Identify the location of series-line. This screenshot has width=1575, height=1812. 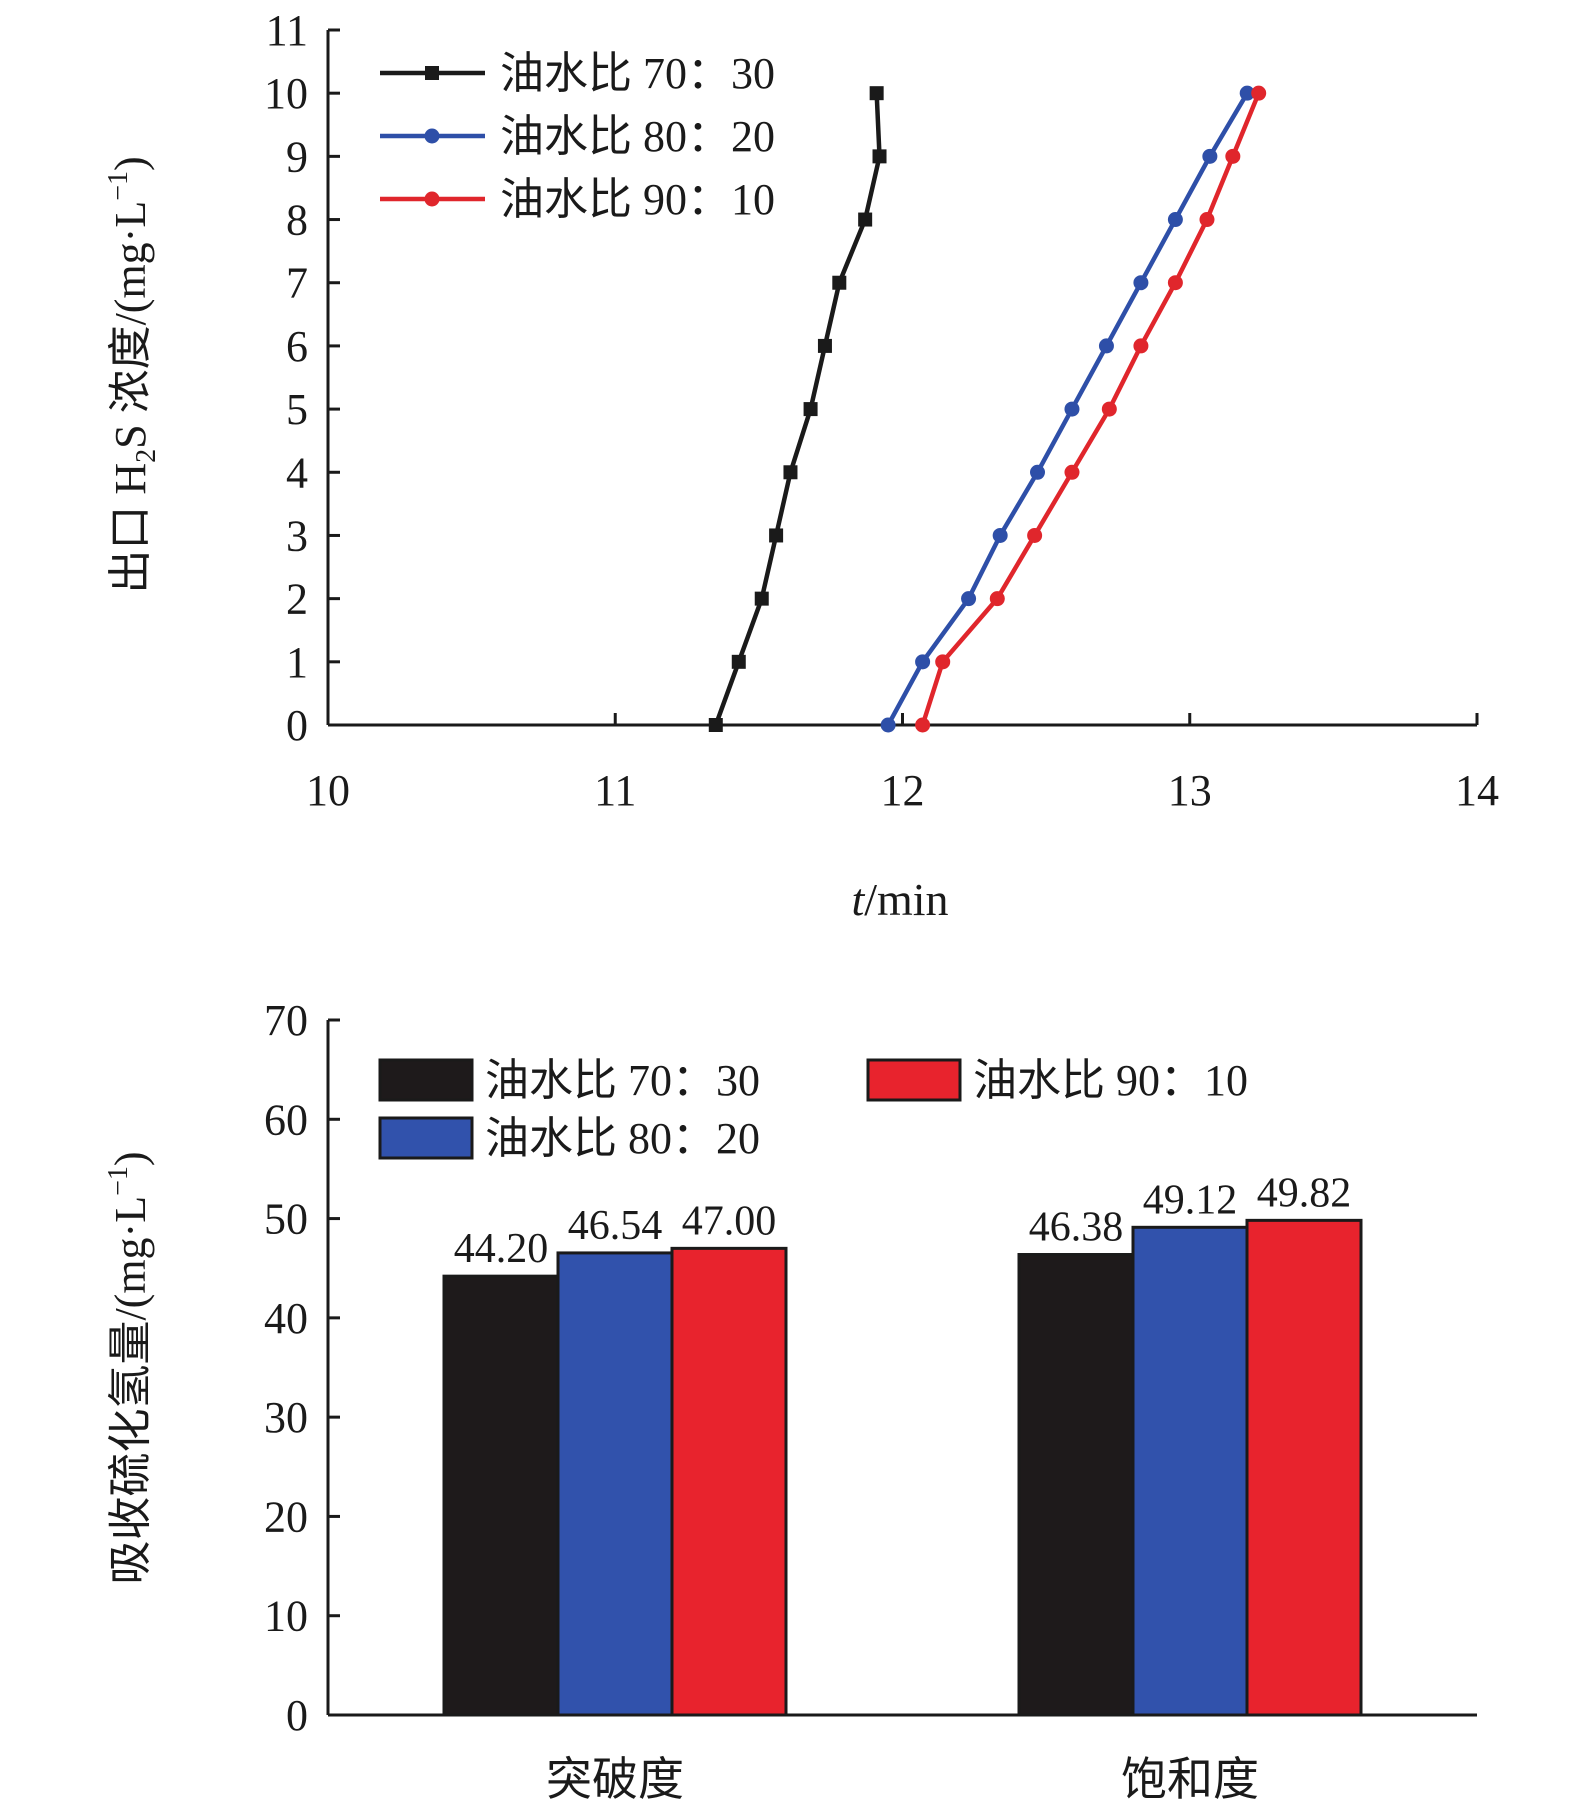
(1090, 409).